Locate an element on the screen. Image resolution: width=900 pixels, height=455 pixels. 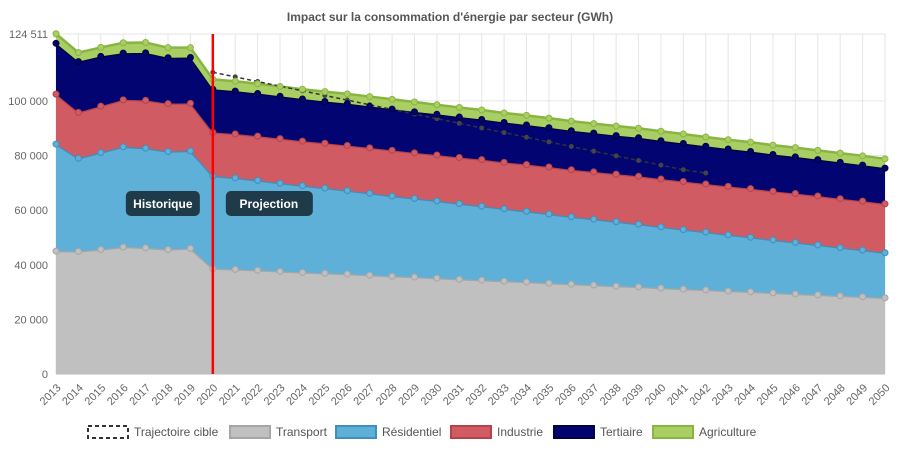
legend-item-résidentiel: Résidentiel is located at coordinates (388, 432).